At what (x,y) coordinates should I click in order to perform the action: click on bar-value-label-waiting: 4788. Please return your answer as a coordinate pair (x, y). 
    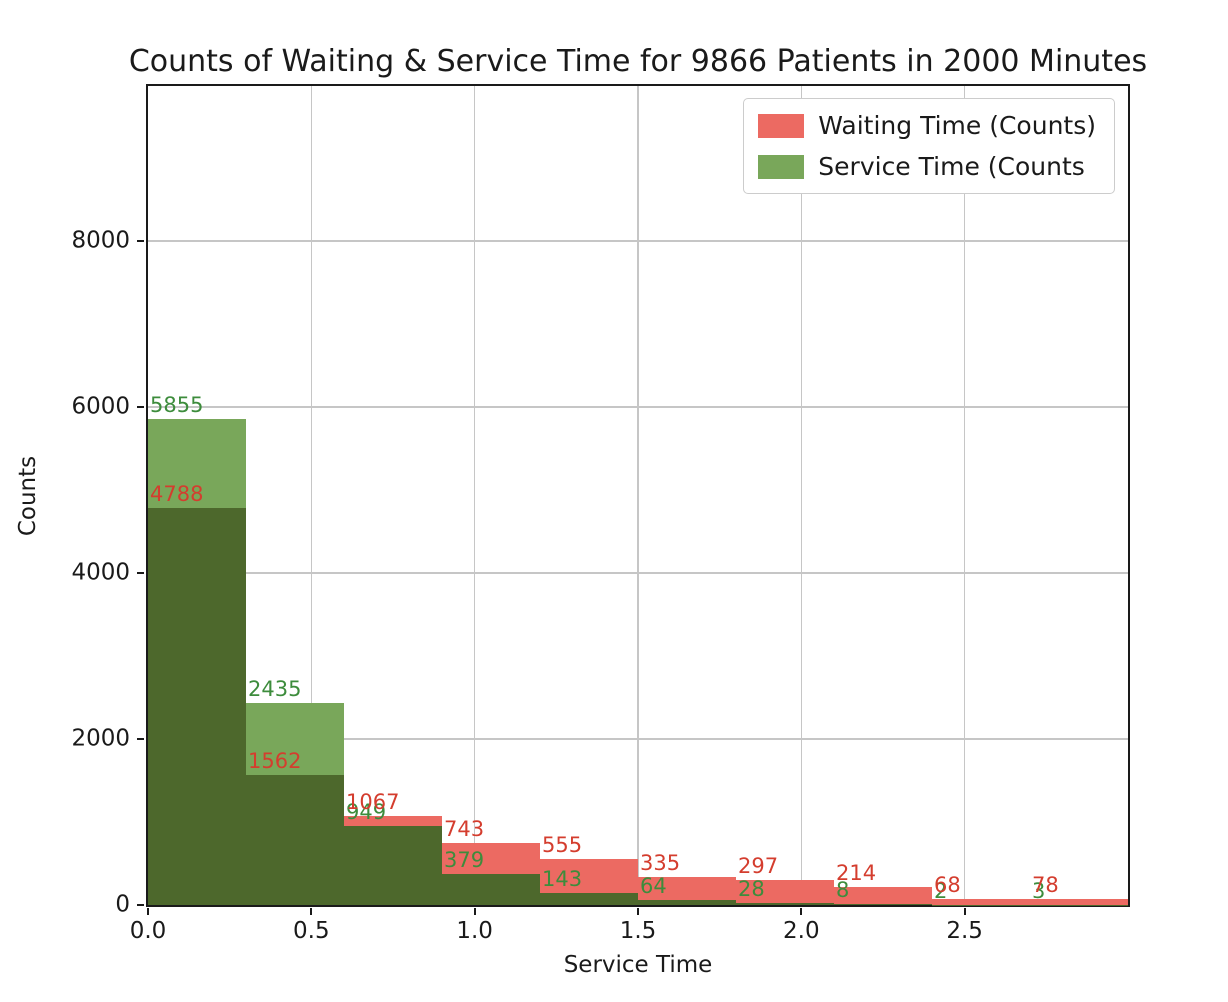
    Looking at the image, I should click on (177, 493).